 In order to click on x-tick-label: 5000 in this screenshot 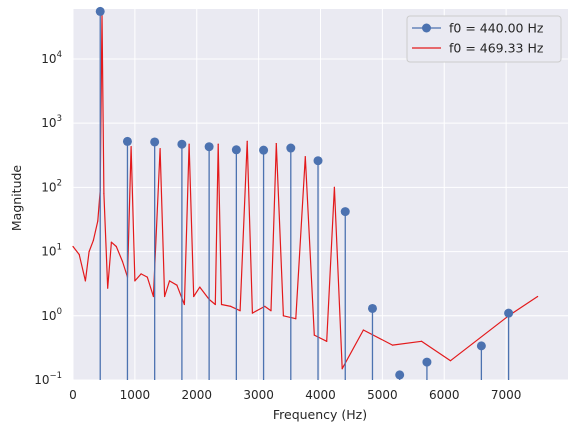, I will do `click(382, 395)`.